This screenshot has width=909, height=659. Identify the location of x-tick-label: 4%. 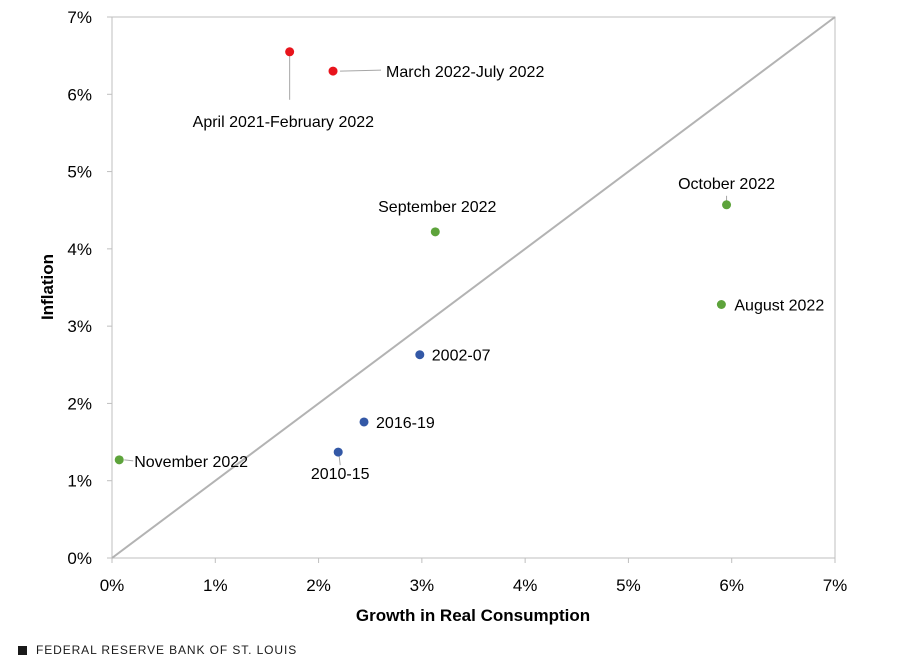
(525, 585).